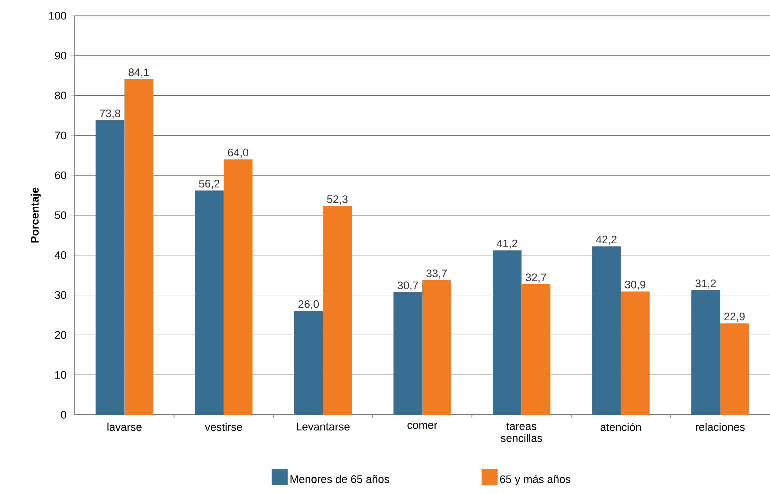 This screenshot has width=770, height=494. I want to click on y-tick-label: 30, so click(60, 295).